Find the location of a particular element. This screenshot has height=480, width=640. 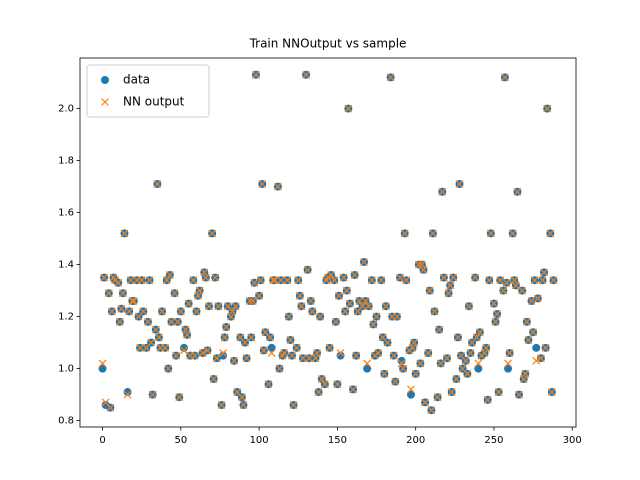

legend: data NN output is located at coordinates (148, 91).